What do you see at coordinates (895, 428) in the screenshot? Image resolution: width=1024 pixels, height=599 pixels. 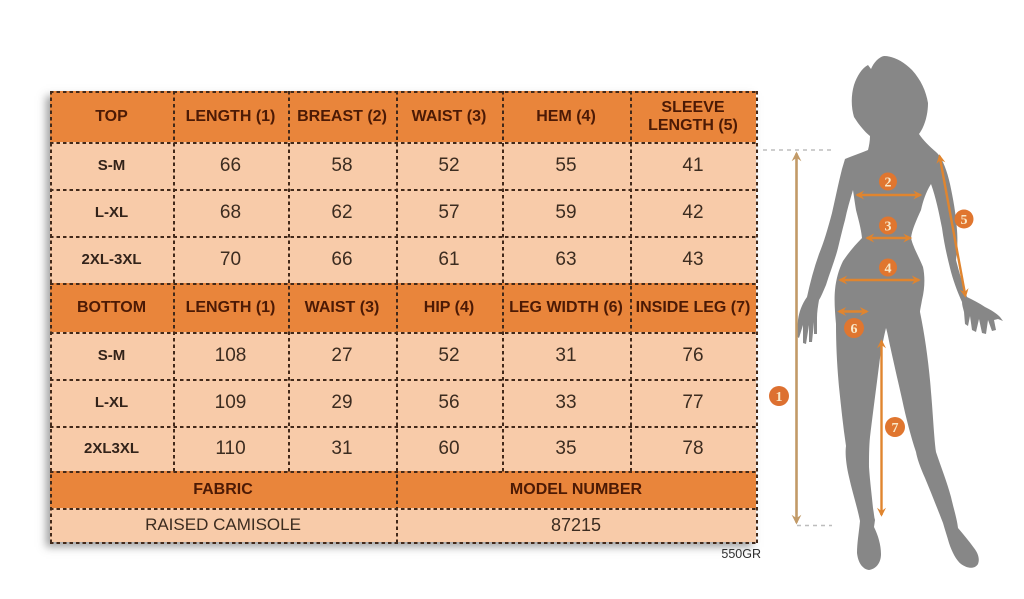 I see `svg-text: 7` at bounding box center [895, 428].